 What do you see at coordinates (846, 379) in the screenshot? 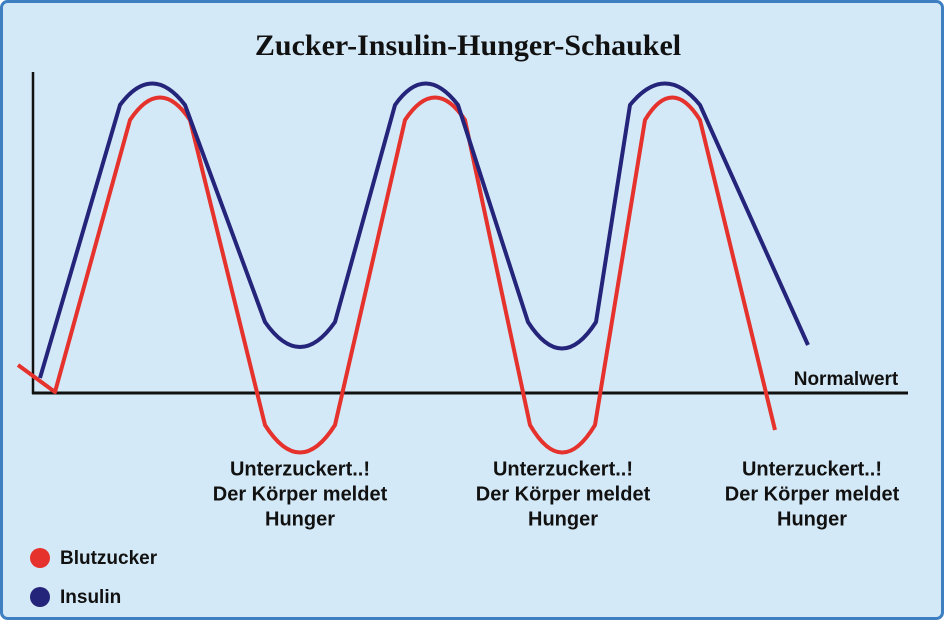
I see `baseline-label: Normalwert` at bounding box center [846, 379].